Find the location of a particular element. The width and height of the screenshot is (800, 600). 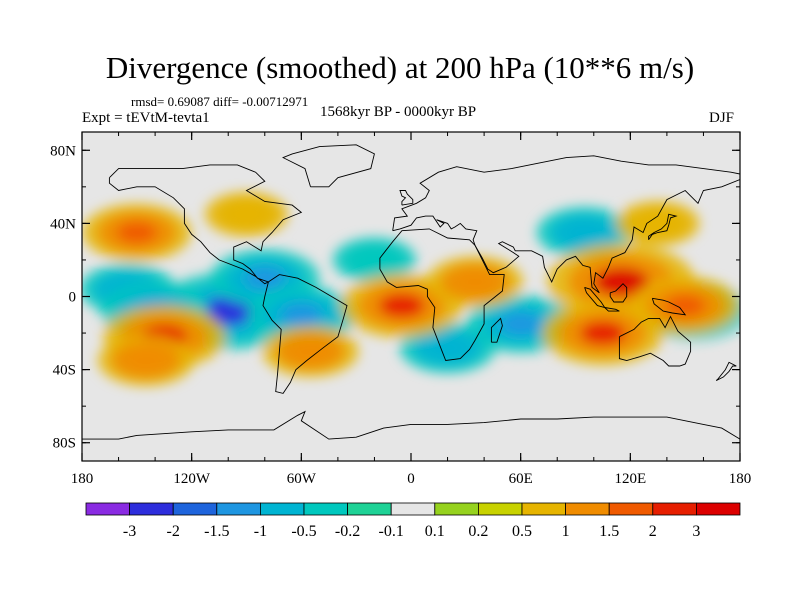

period-label: 1568kyr BP - 0000kyr BP is located at coordinates (398, 112).